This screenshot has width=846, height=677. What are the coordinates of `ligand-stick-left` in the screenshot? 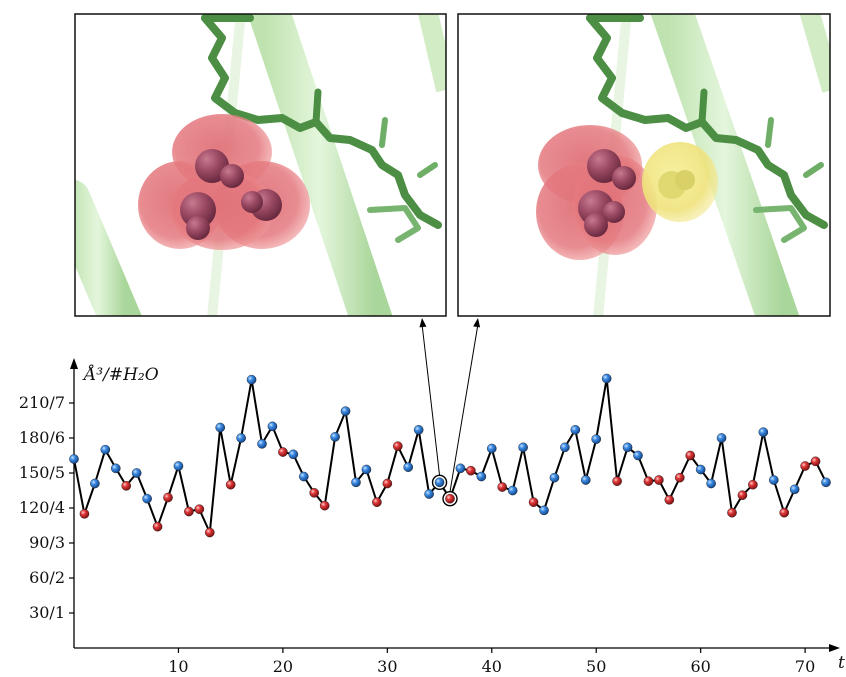 It's located at (321, 128).